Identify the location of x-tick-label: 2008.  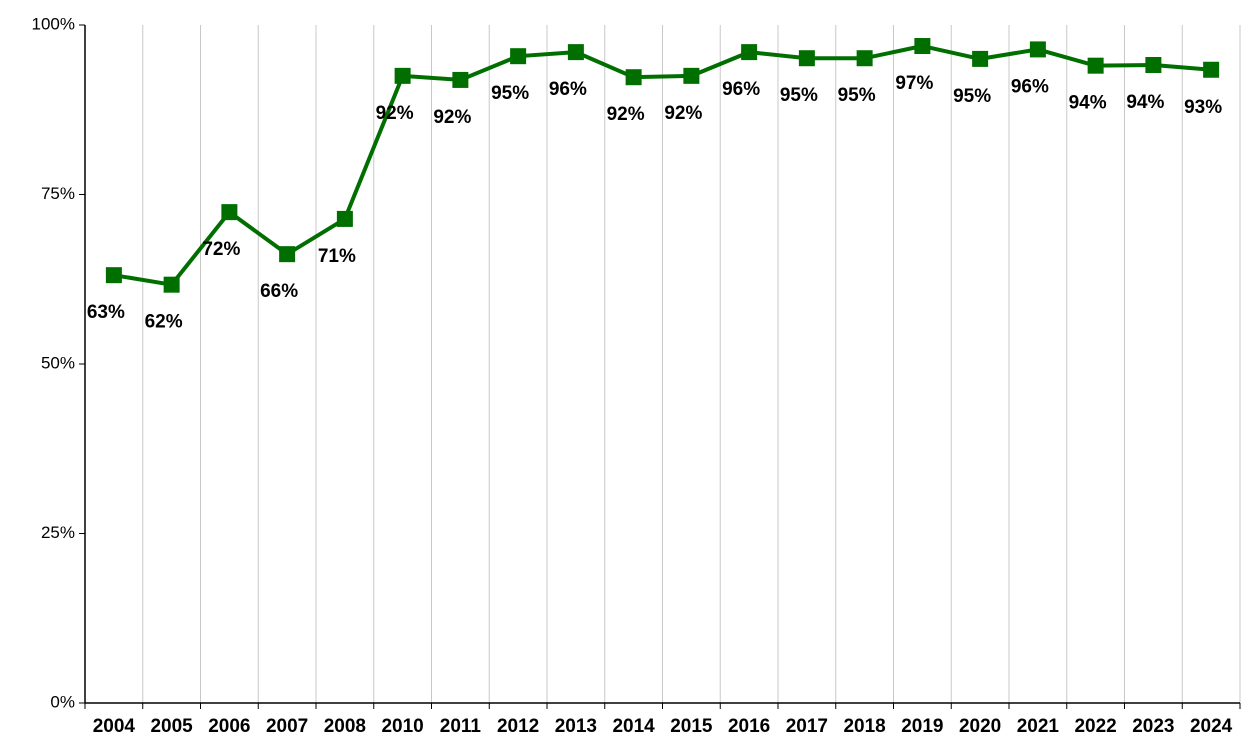
(345, 726).